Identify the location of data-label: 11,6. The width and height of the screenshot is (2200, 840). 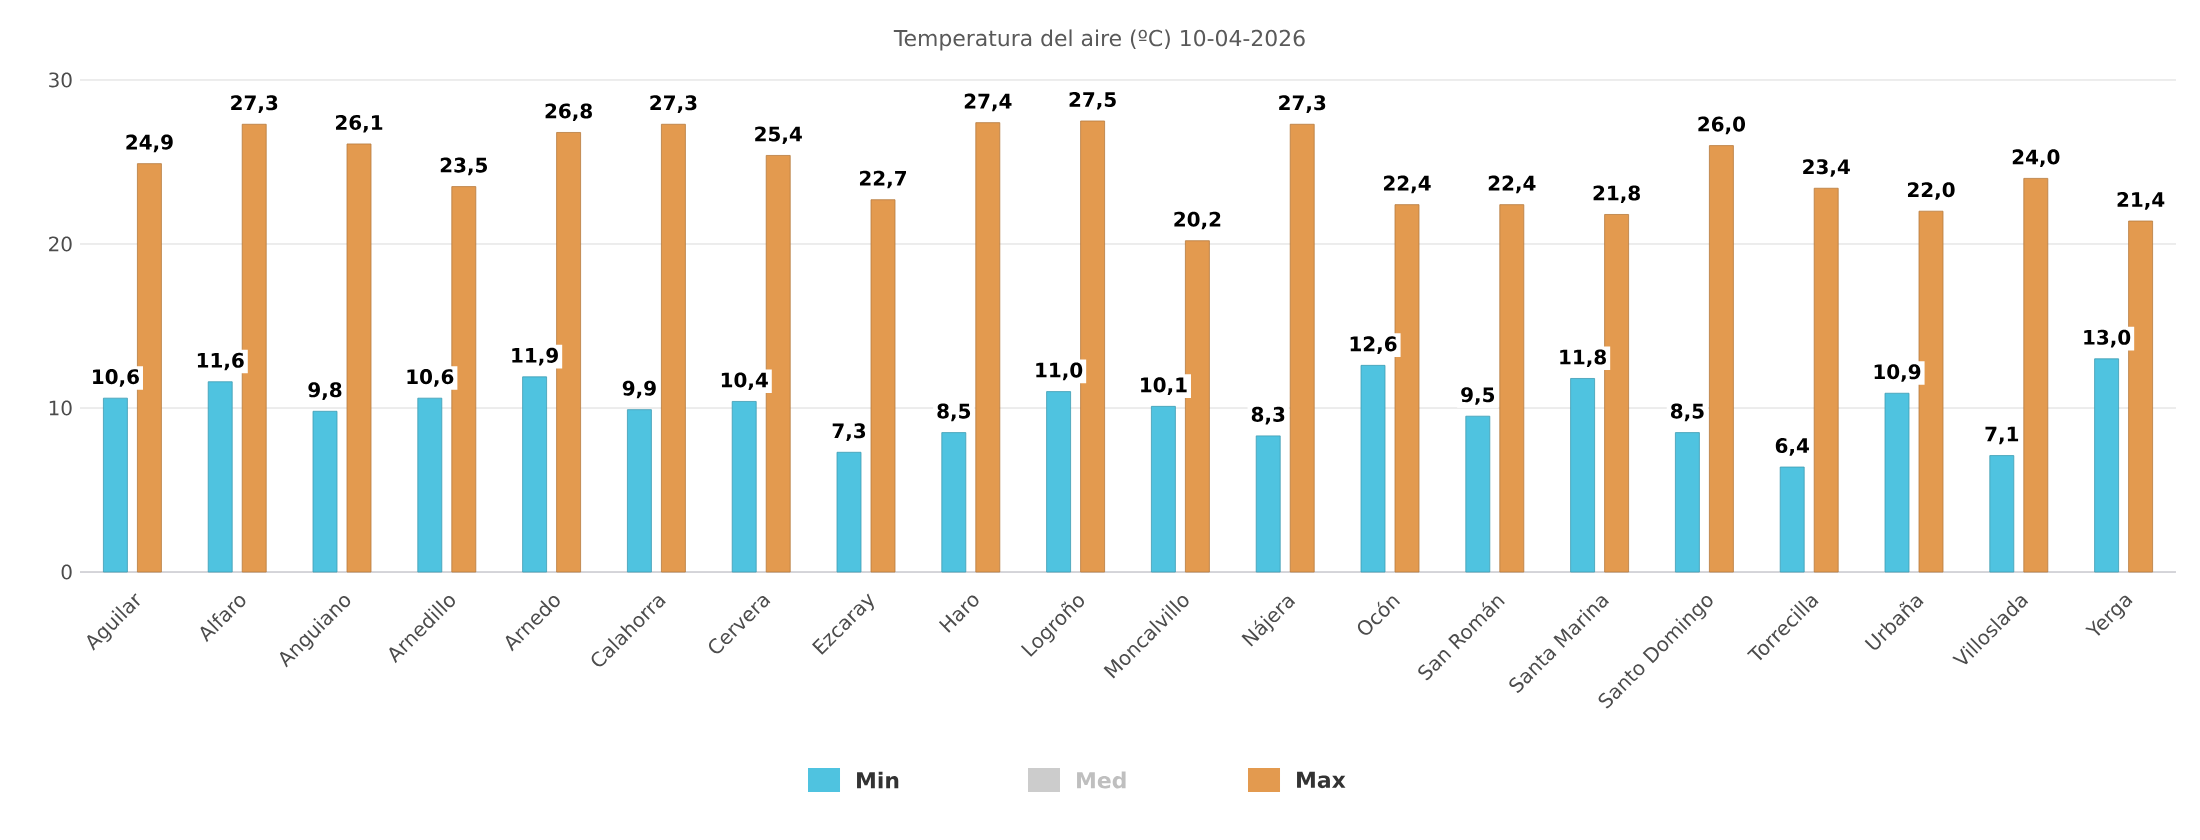
(220, 361).